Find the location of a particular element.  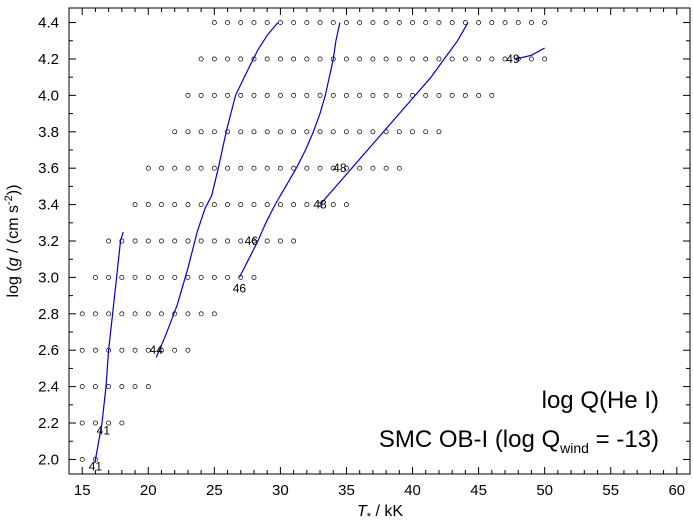

y-tick-label: 3.6 is located at coordinates (48, 168).